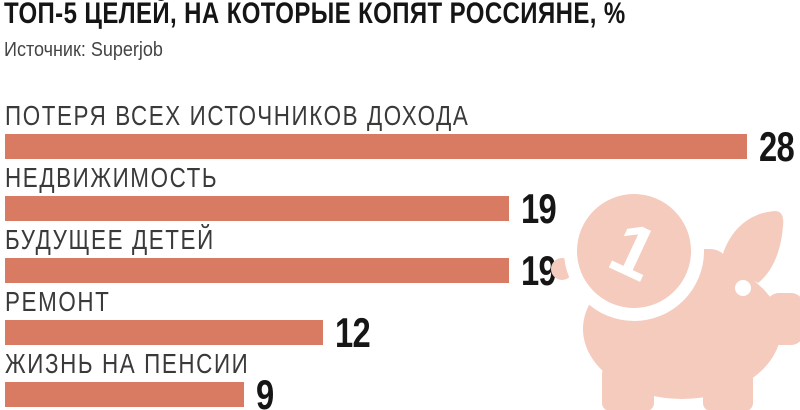  Describe the element at coordinates (58, 301) in the screenshot. I see `bar-label: РЕМОНТ` at that location.